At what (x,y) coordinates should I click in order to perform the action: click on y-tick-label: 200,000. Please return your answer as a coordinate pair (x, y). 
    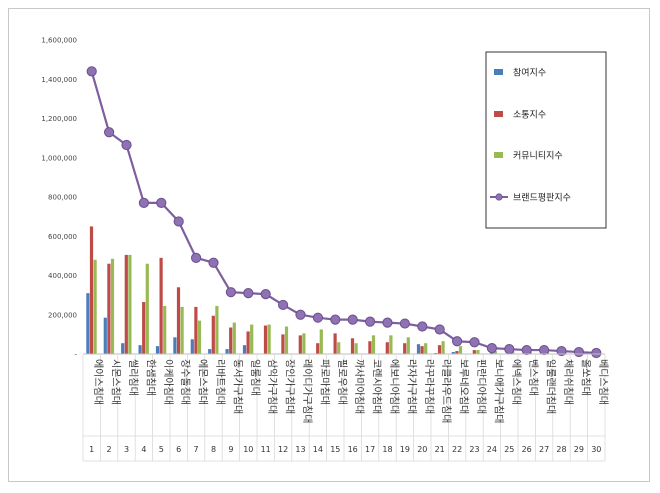
    Looking at the image, I should click on (62, 315).